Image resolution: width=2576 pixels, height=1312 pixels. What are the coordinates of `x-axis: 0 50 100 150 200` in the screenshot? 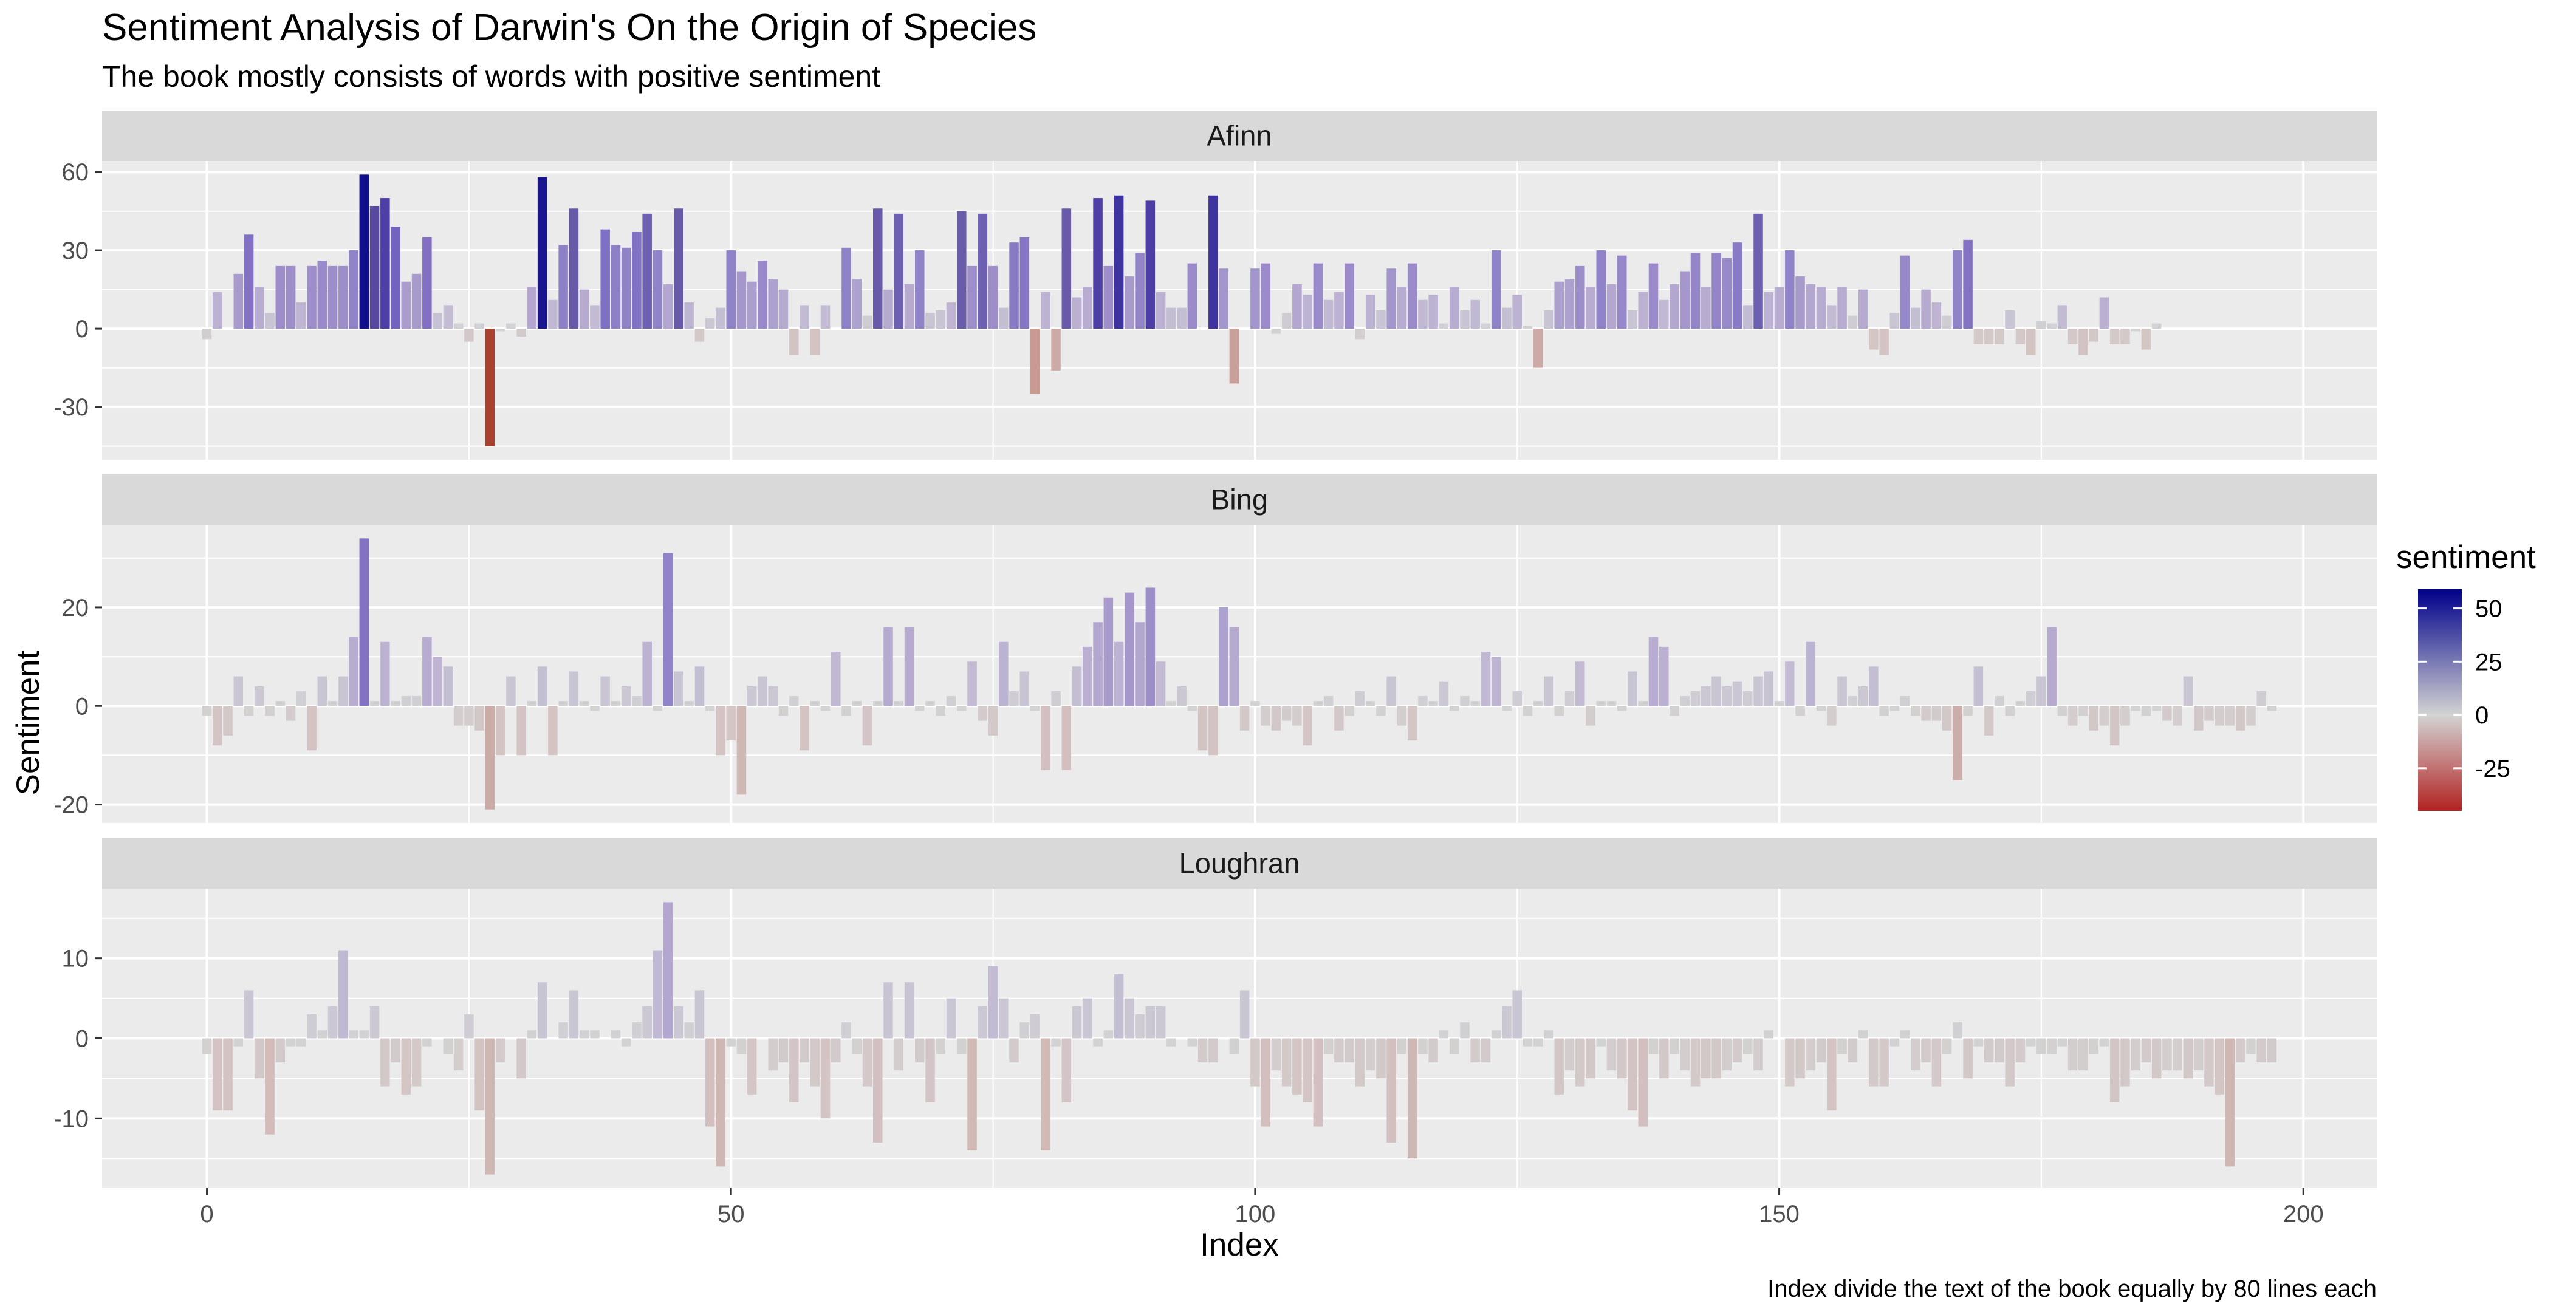 It's located at (1262, 1208).